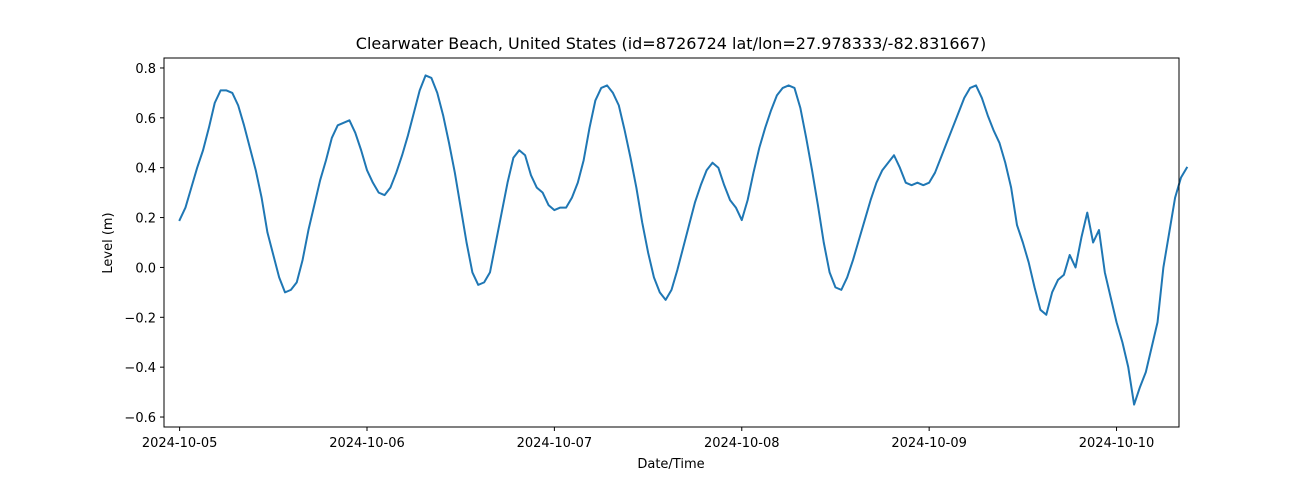  What do you see at coordinates (145, 268) in the screenshot?
I see `y-tick-label: 0.0` at bounding box center [145, 268].